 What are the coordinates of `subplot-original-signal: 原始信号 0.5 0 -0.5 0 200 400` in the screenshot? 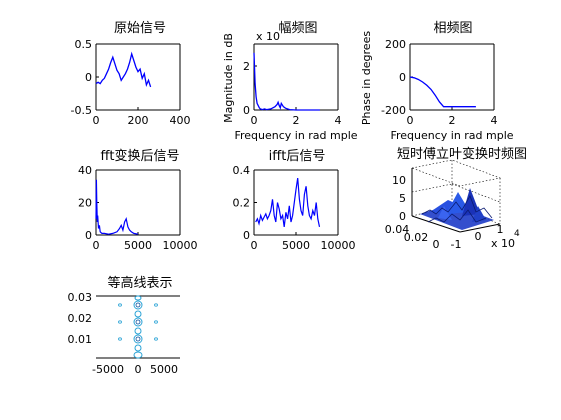 It's located at (131, 74).